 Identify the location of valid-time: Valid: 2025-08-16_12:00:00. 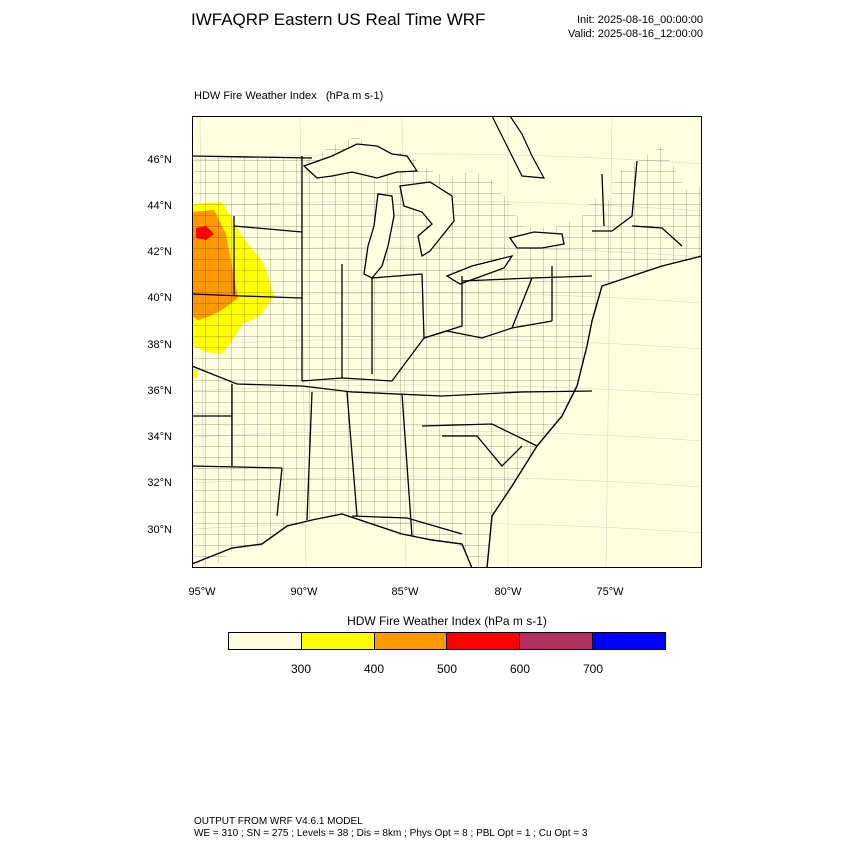
(635, 34).